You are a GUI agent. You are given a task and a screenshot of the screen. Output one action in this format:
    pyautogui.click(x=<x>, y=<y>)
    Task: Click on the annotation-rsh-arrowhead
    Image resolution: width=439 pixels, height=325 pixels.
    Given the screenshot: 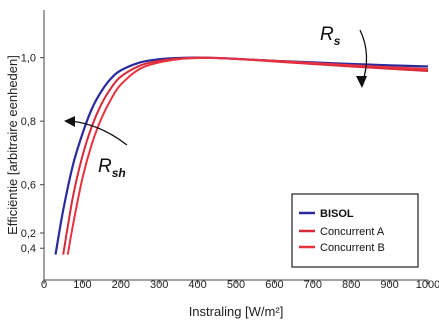 What is the action you would take?
    pyautogui.click(x=69, y=121)
    